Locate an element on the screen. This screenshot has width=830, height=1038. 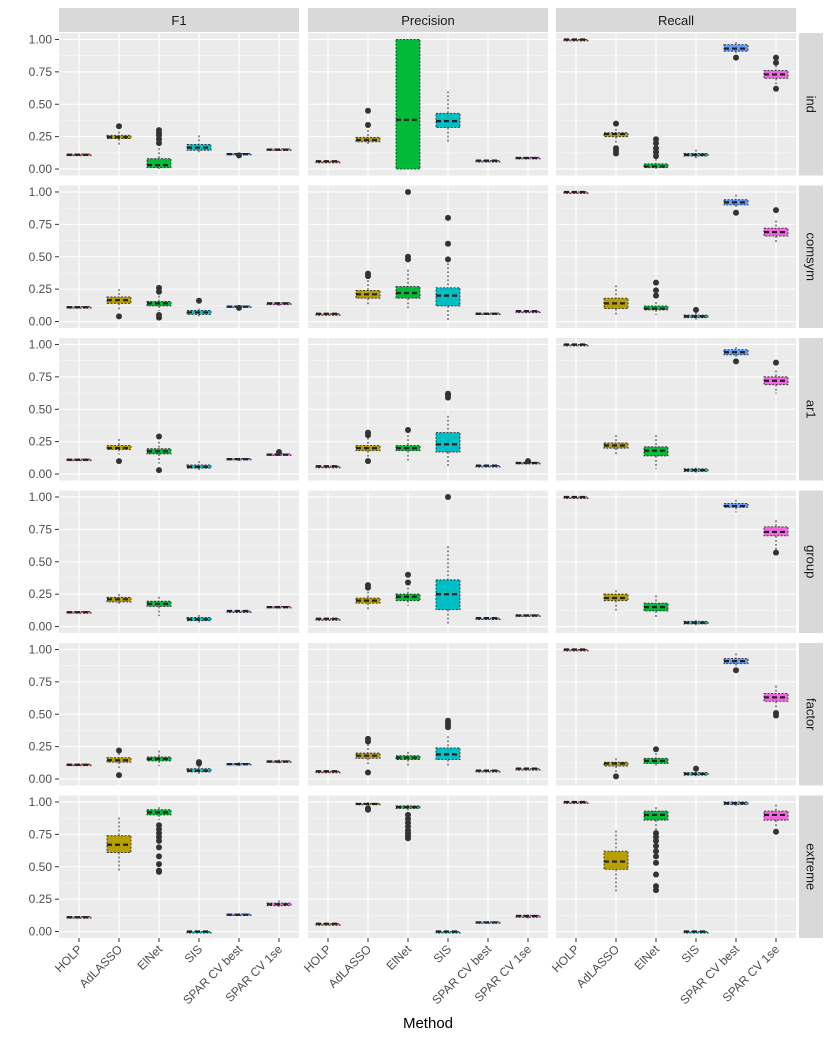
panel-extreme-f1 is located at coordinates (179, 866).